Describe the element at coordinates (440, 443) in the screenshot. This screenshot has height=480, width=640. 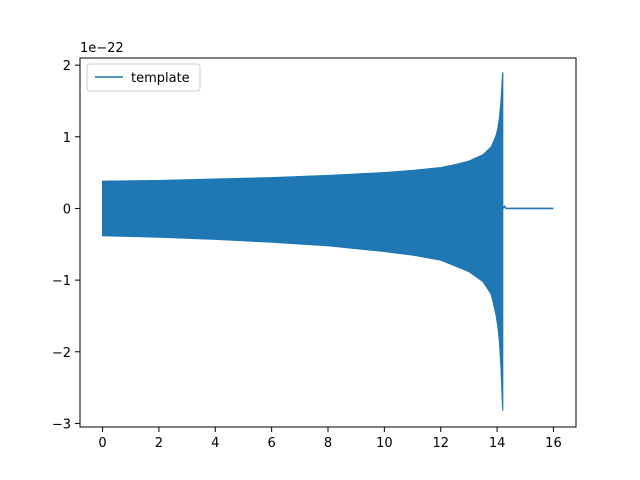
I see `x-tick-label: 12` at that location.